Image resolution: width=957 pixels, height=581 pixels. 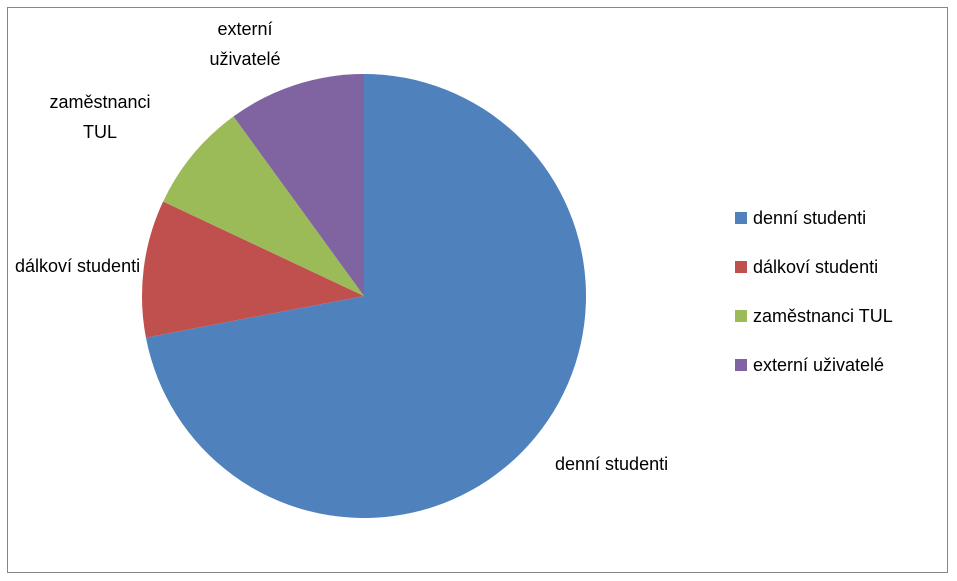 I want to click on data-label-1: dálkoví studenti, so click(x=77, y=266).